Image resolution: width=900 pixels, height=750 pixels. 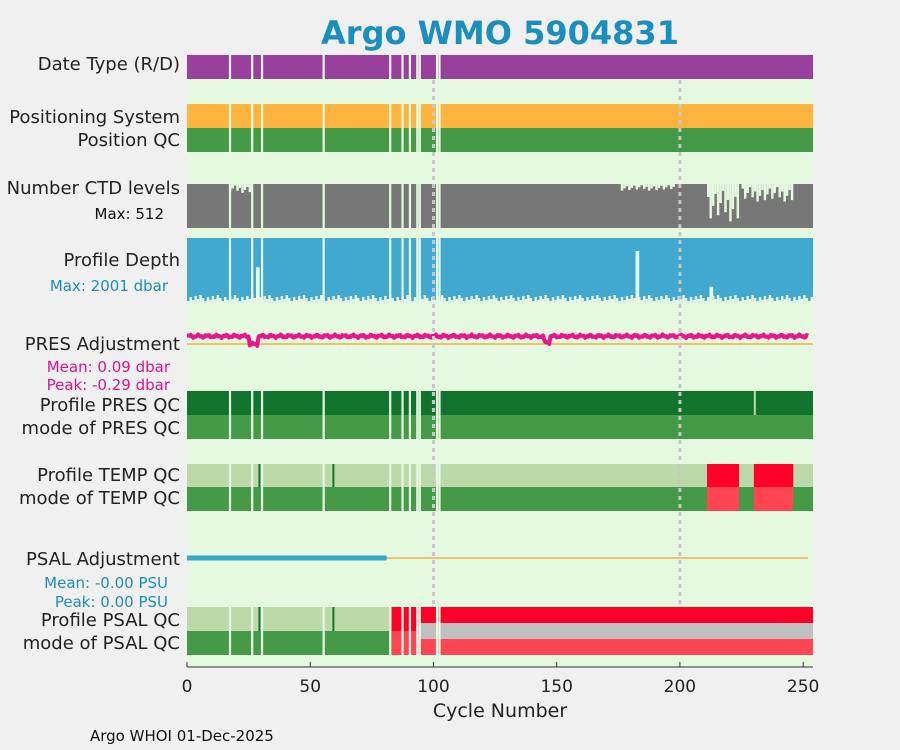 What do you see at coordinates (121, 260) in the screenshot?
I see `label-profile-depth: Profile Depth` at bounding box center [121, 260].